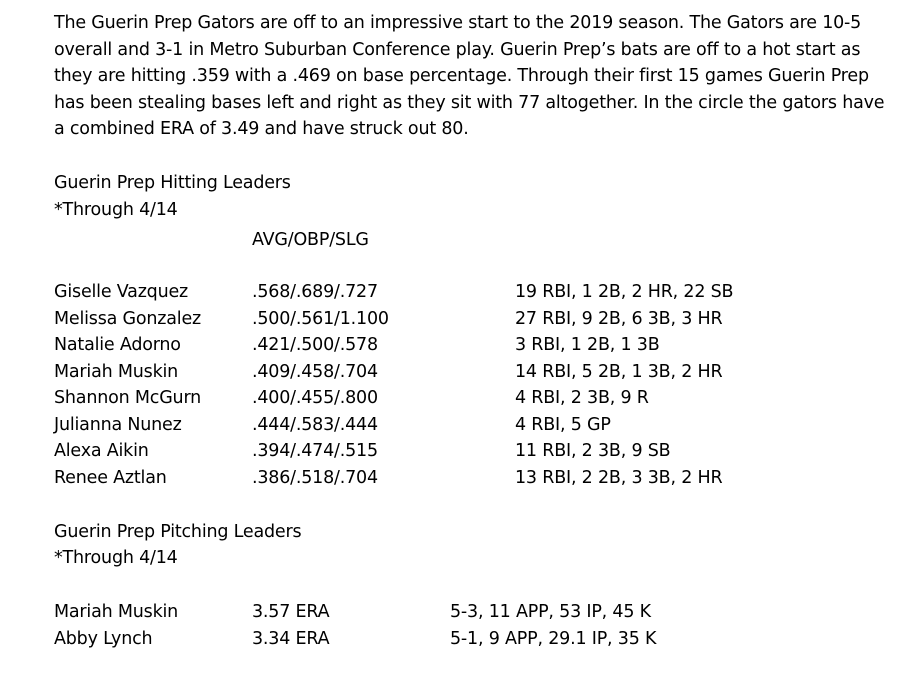 This screenshot has height=693, width=915. I want to click on player-name: Mariah Muskin, so click(116, 371).